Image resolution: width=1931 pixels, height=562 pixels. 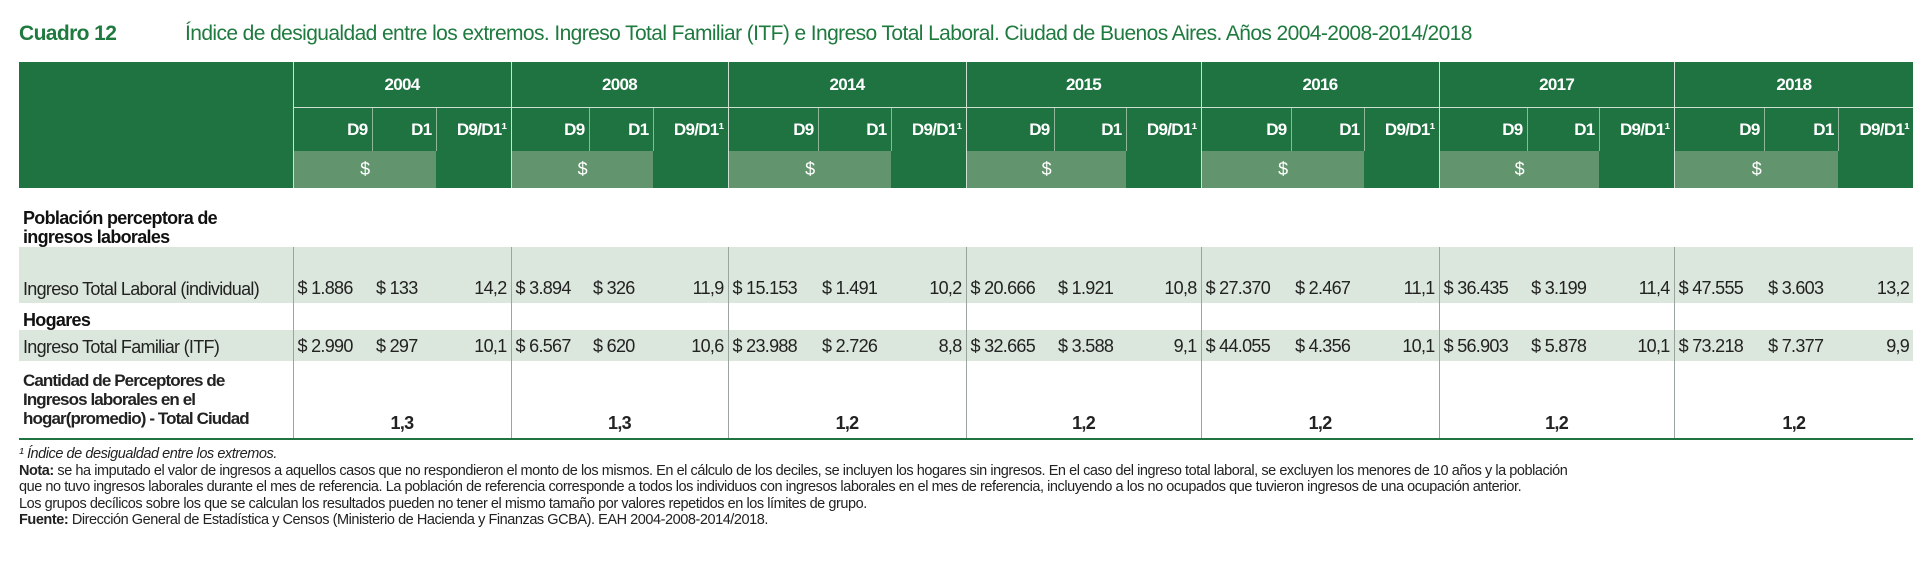 What do you see at coordinates (1801, 345) in the screenshot?
I see `d1-value: $ 7.377` at bounding box center [1801, 345].